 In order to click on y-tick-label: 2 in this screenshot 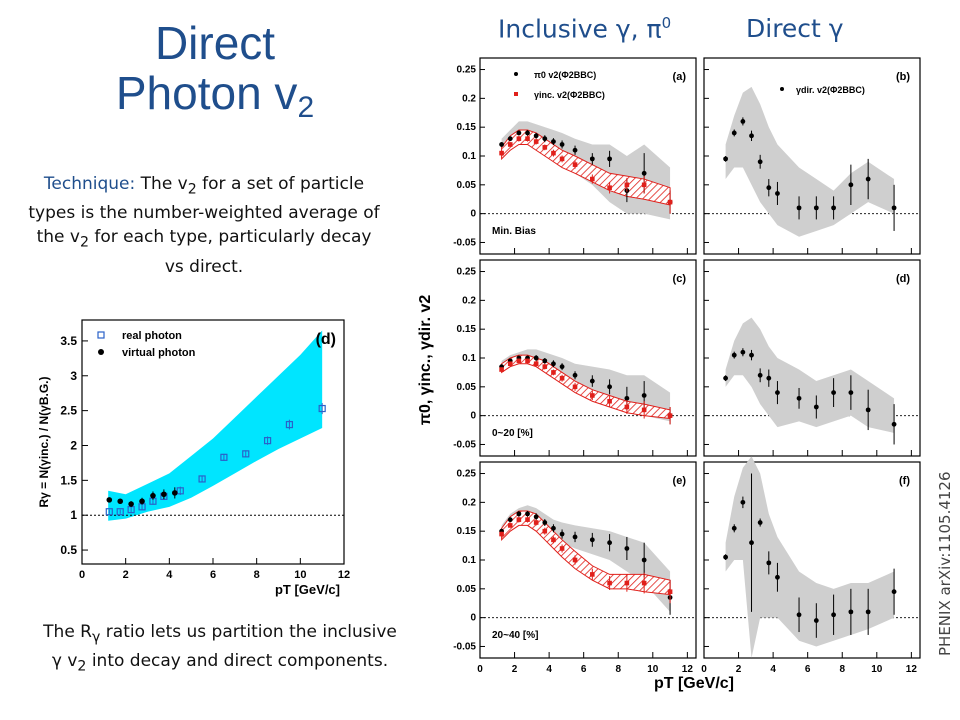, I will do `click(73, 445)`.